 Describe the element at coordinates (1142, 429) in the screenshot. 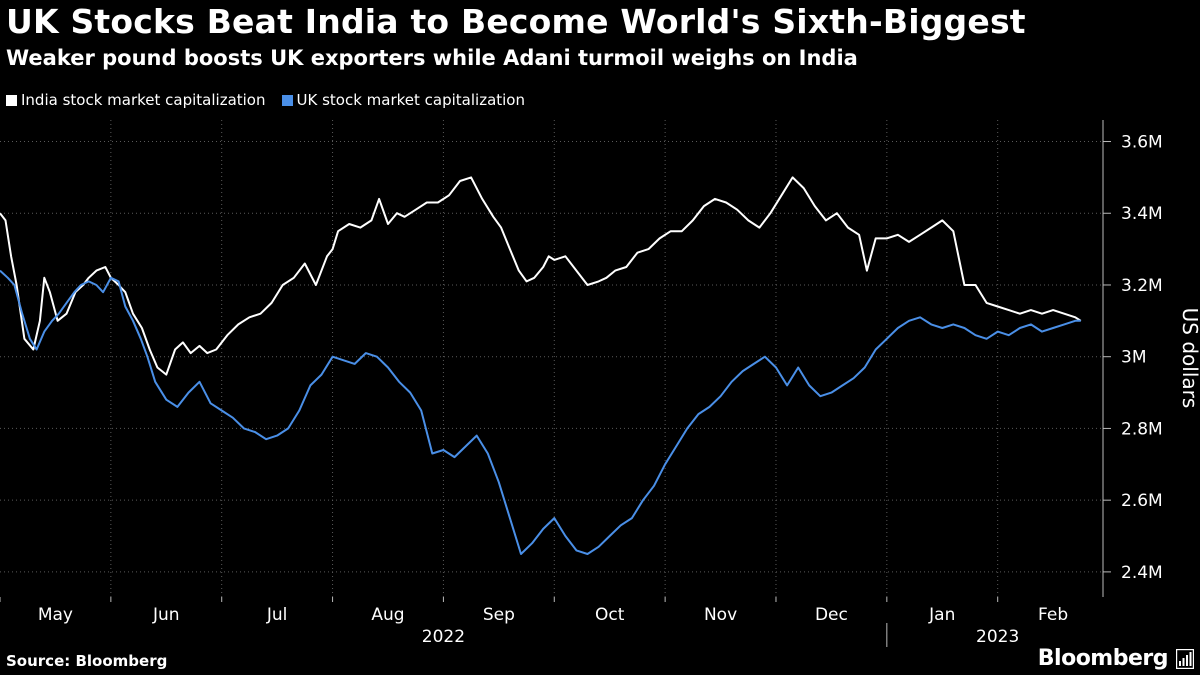

I see `y-tick-label: 2.8M` at that location.